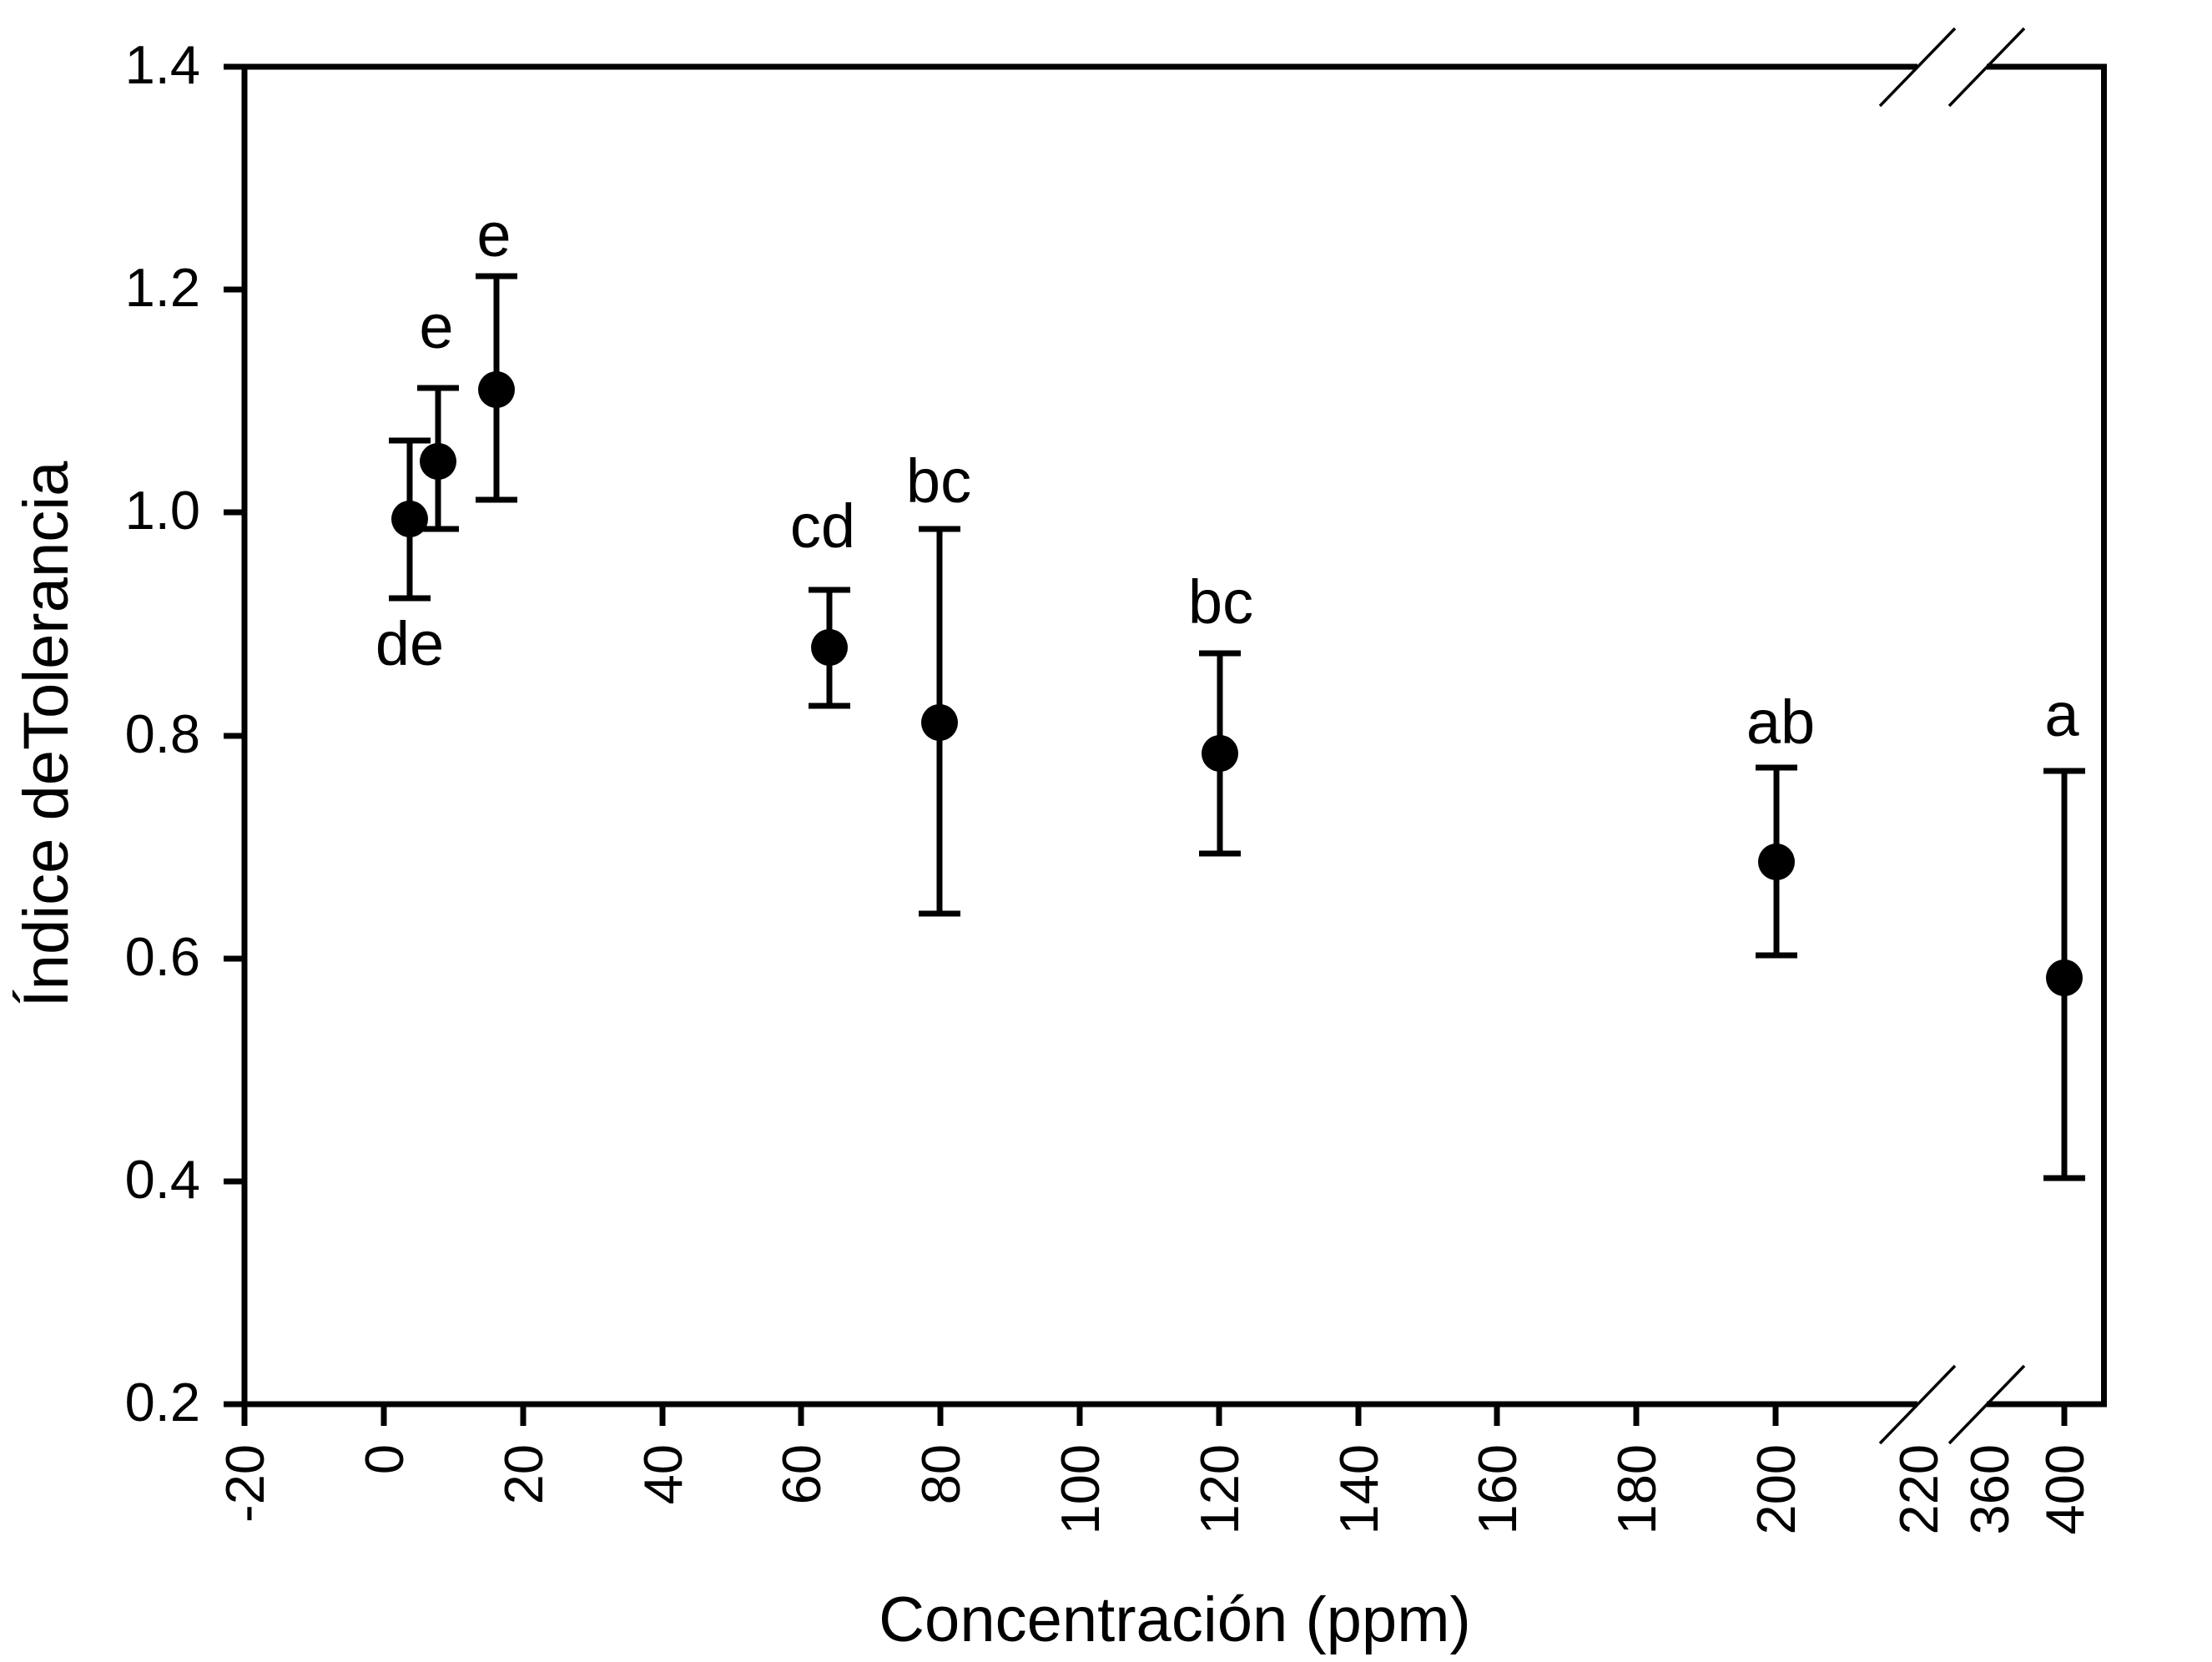 The width and height of the screenshot is (2212, 1662). I want to click on svg-text: -20, so click(245, 1483).